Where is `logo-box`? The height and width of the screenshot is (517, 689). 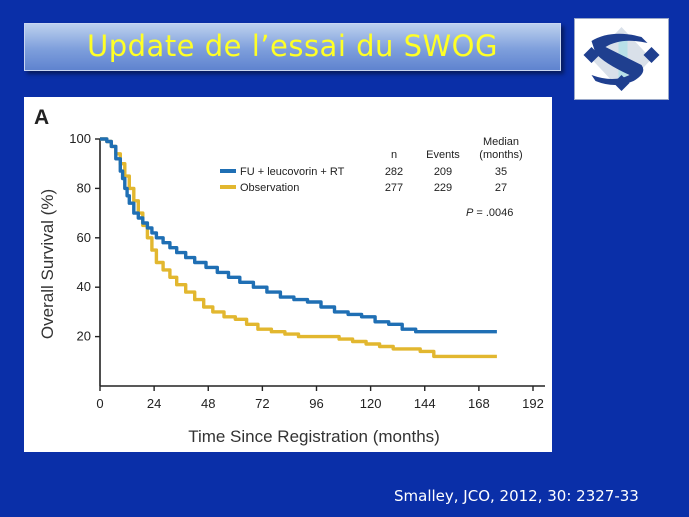
logo-box is located at coordinates (621, 59).